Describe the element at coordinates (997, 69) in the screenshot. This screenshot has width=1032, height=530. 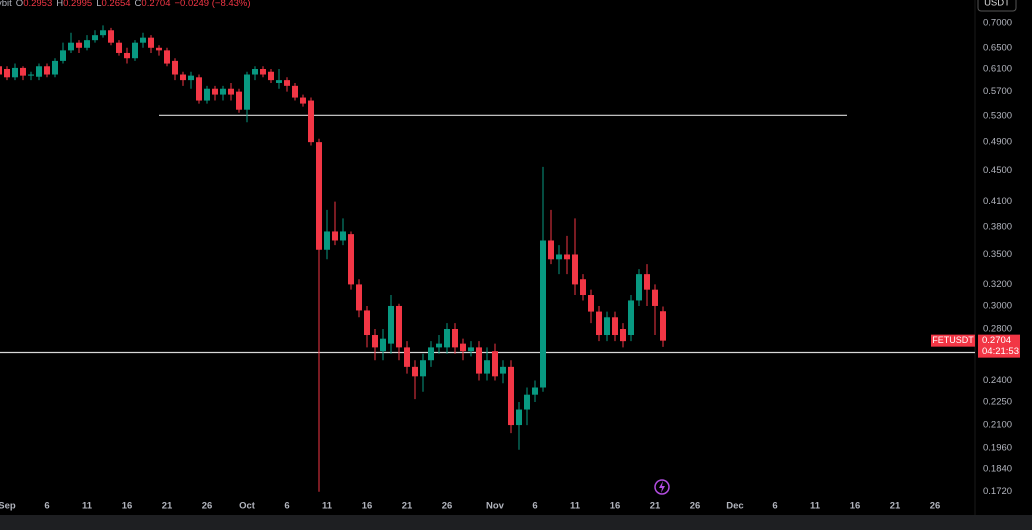
I see `y-tick-label: 0.6100` at that location.